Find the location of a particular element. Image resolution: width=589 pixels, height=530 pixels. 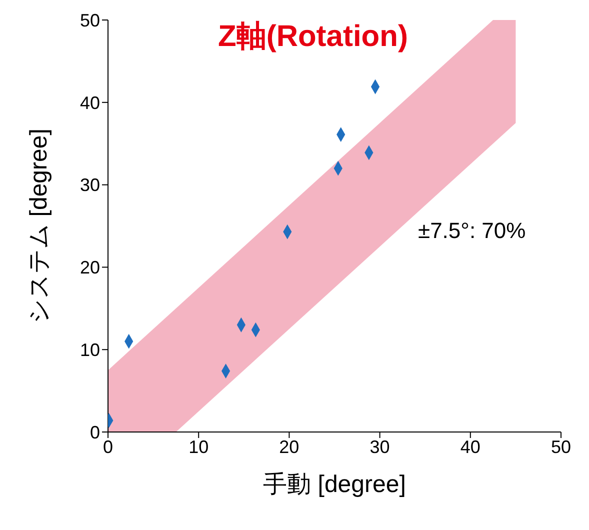

x-tick-label: 40 is located at coordinates (470, 446).